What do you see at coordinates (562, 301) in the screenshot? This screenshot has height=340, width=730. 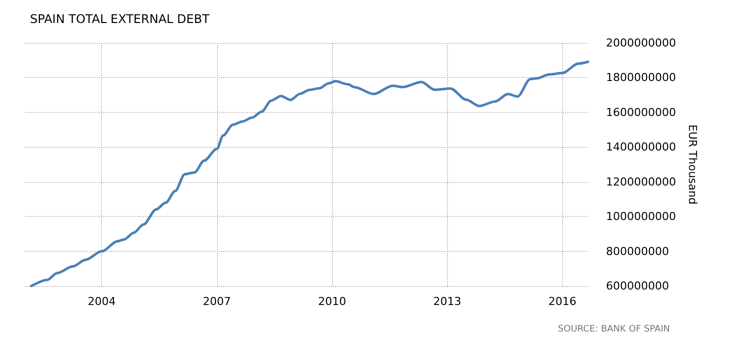 I see `x-tick-label: 2016` at bounding box center [562, 301].